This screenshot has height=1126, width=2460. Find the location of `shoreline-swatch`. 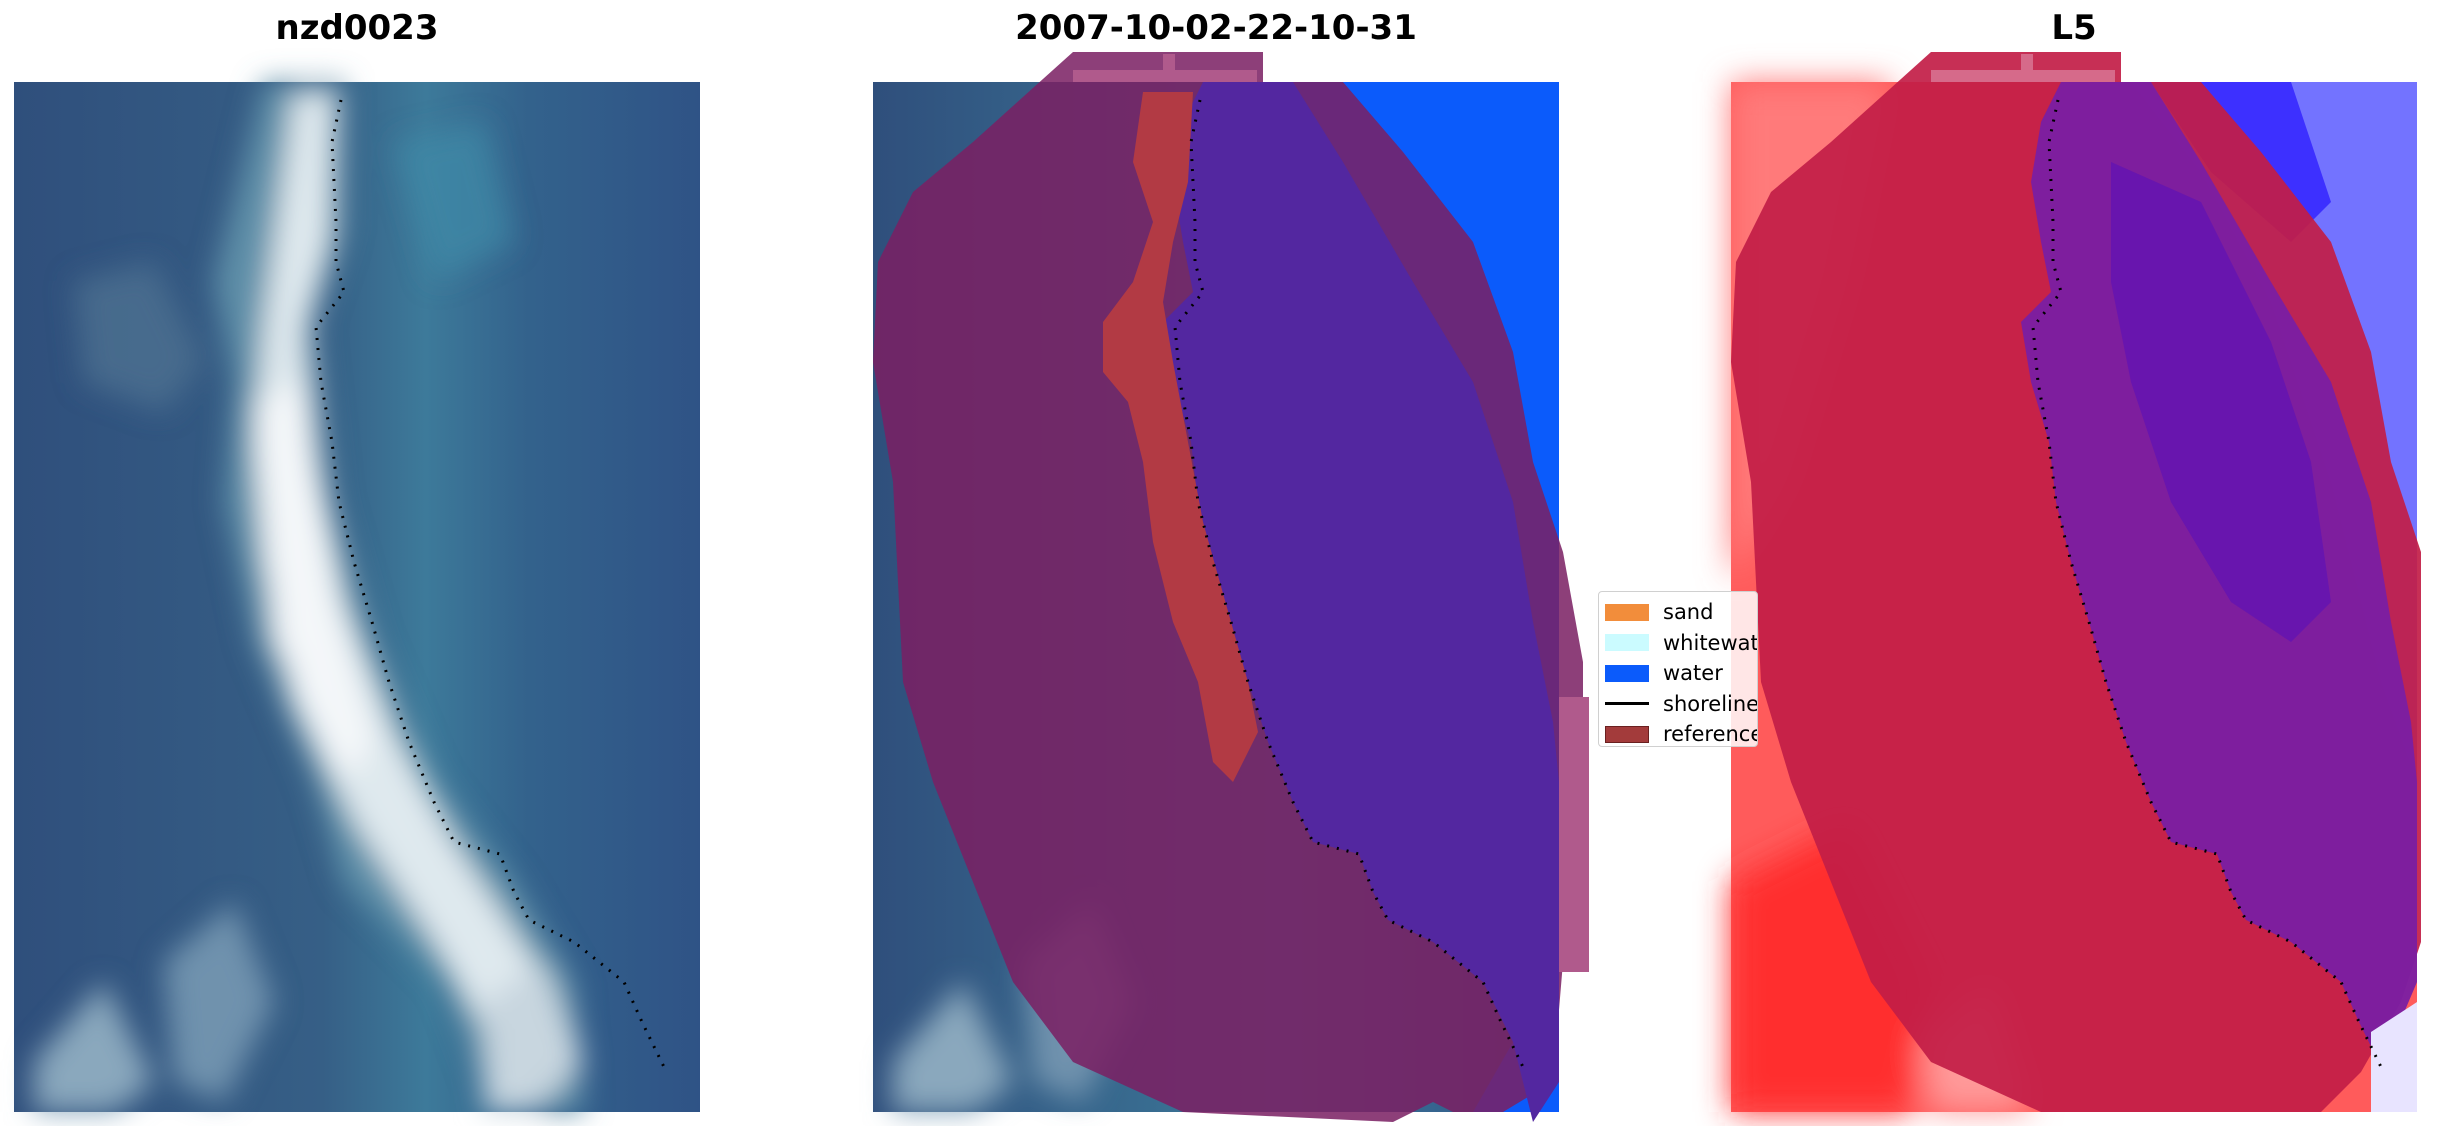

shoreline-swatch is located at coordinates (1627, 703).